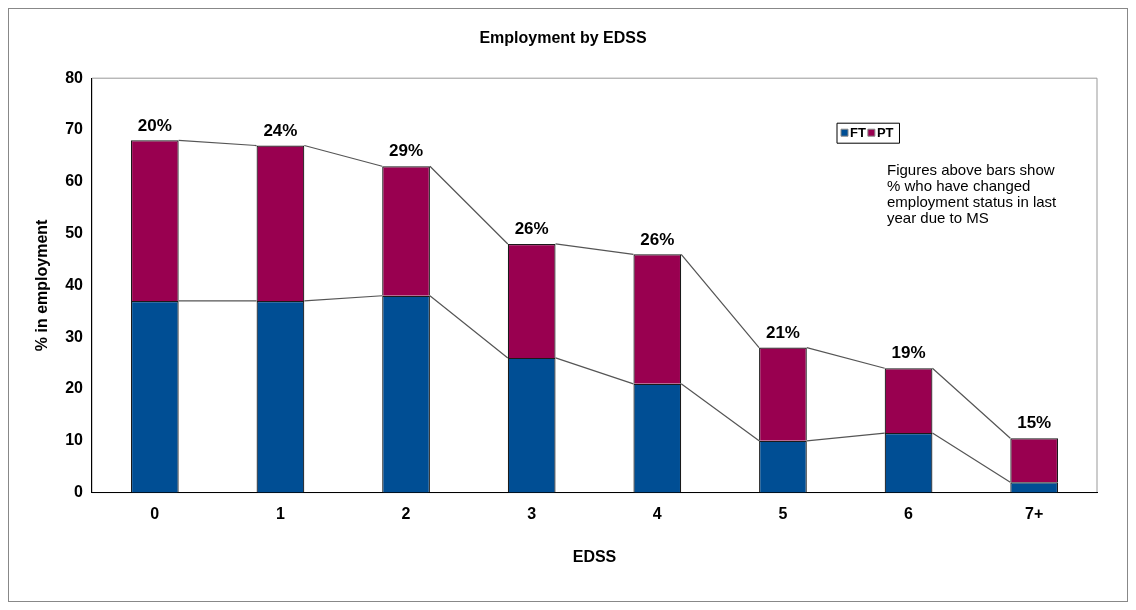 The height and width of the screenshot is (610, 1136). What do you see at coordinates (154, 125) in the screenshot?
I see `annotation: 20%` at bounding box center [154, 125].